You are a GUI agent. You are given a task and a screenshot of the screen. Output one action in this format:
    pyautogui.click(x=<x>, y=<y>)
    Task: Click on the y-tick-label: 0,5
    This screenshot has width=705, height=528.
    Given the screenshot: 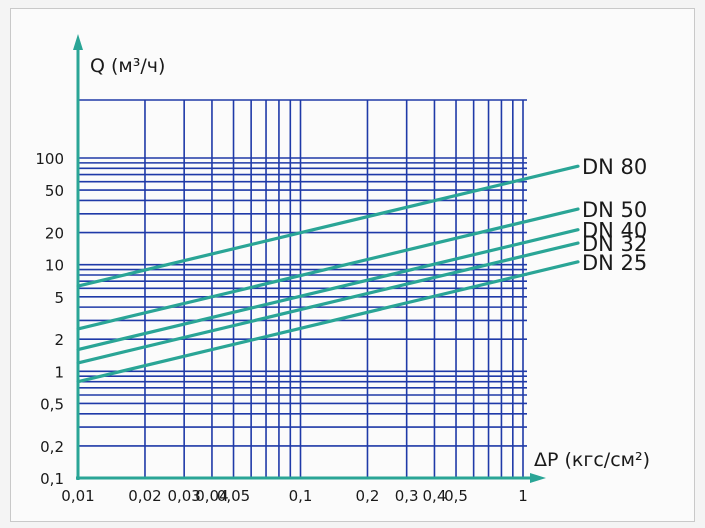 What is the action you would take?
    pyautogui.click(x=52, y=404)
    